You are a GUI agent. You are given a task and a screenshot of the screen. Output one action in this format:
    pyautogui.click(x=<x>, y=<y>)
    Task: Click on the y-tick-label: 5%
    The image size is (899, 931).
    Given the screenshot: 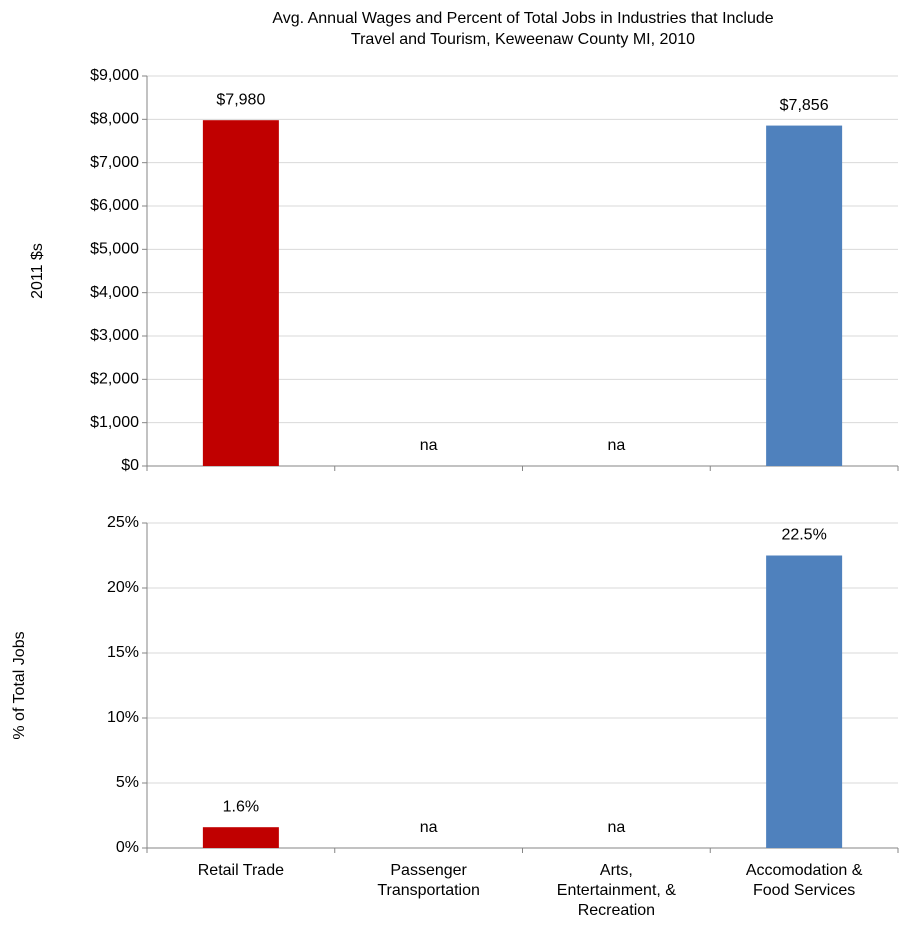 What is the action you would take?
    pyautogui.click(x=127, y=782)
    